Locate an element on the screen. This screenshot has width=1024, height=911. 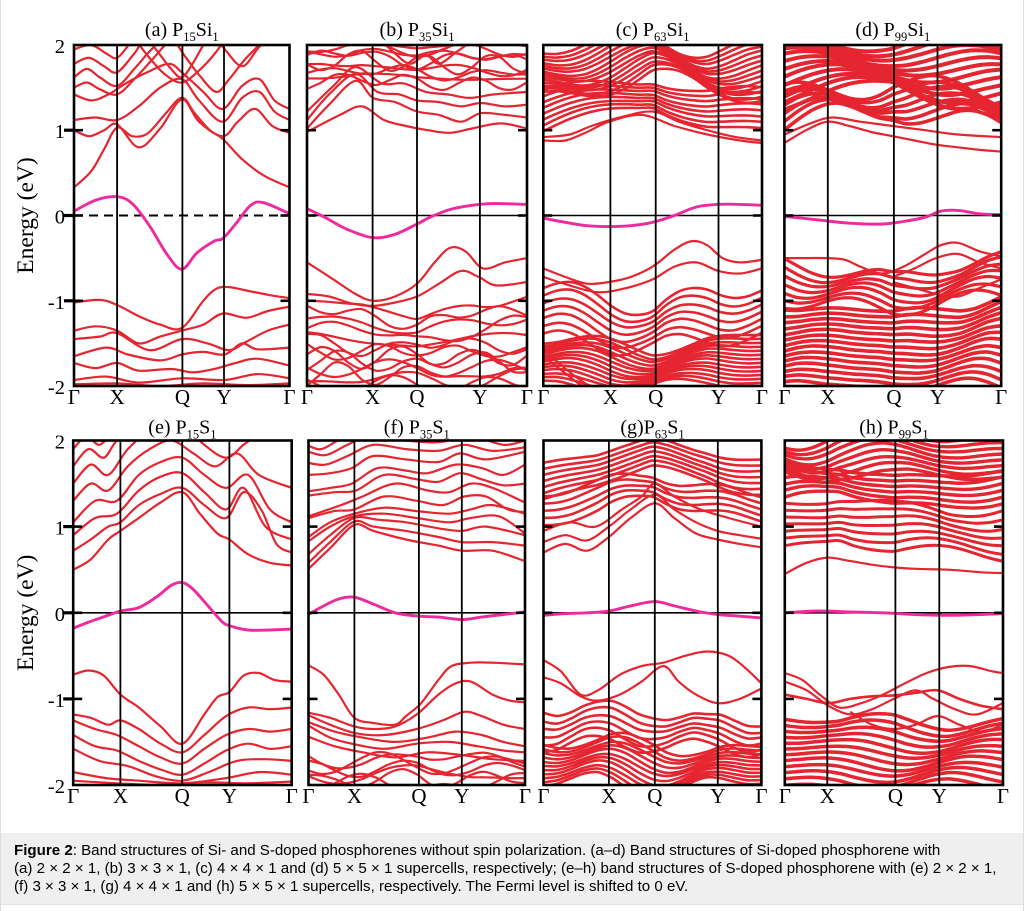
svg-text: (c) P63Si1 is located at coordinates (653, 31).